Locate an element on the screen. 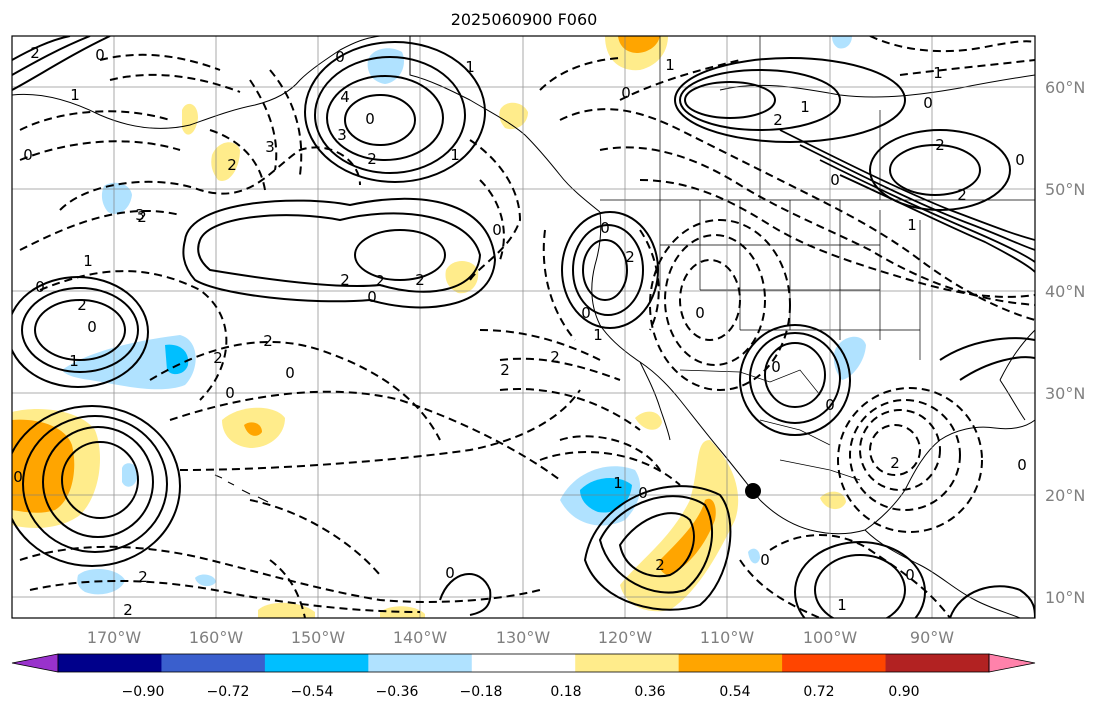 The width and height of the screenshot is (1105, 712). colorbar-tick-label: 0.18 is located at coordinates (565, 692).